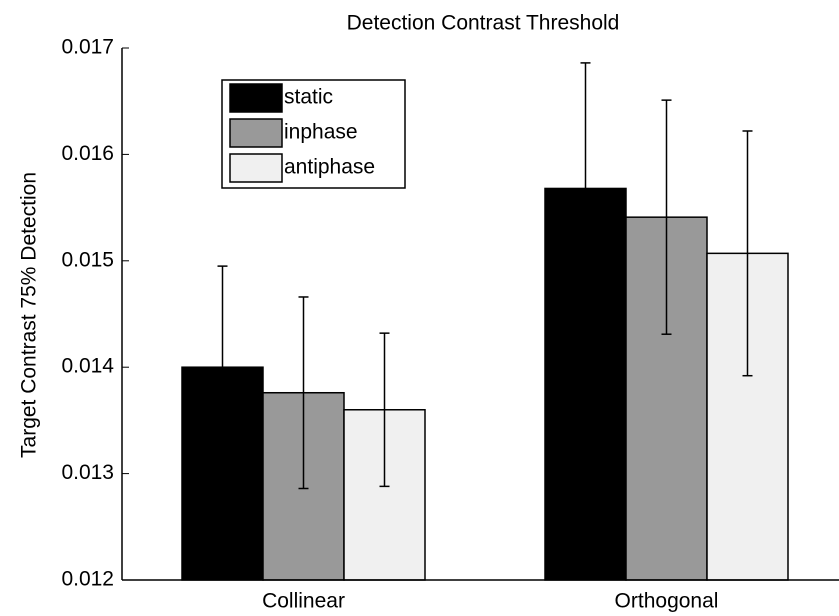 The image size is (839, 616). Describe the element at coordinates (87, 472) in the screenshot. I see `y-tick-label: 0.013` at that location.